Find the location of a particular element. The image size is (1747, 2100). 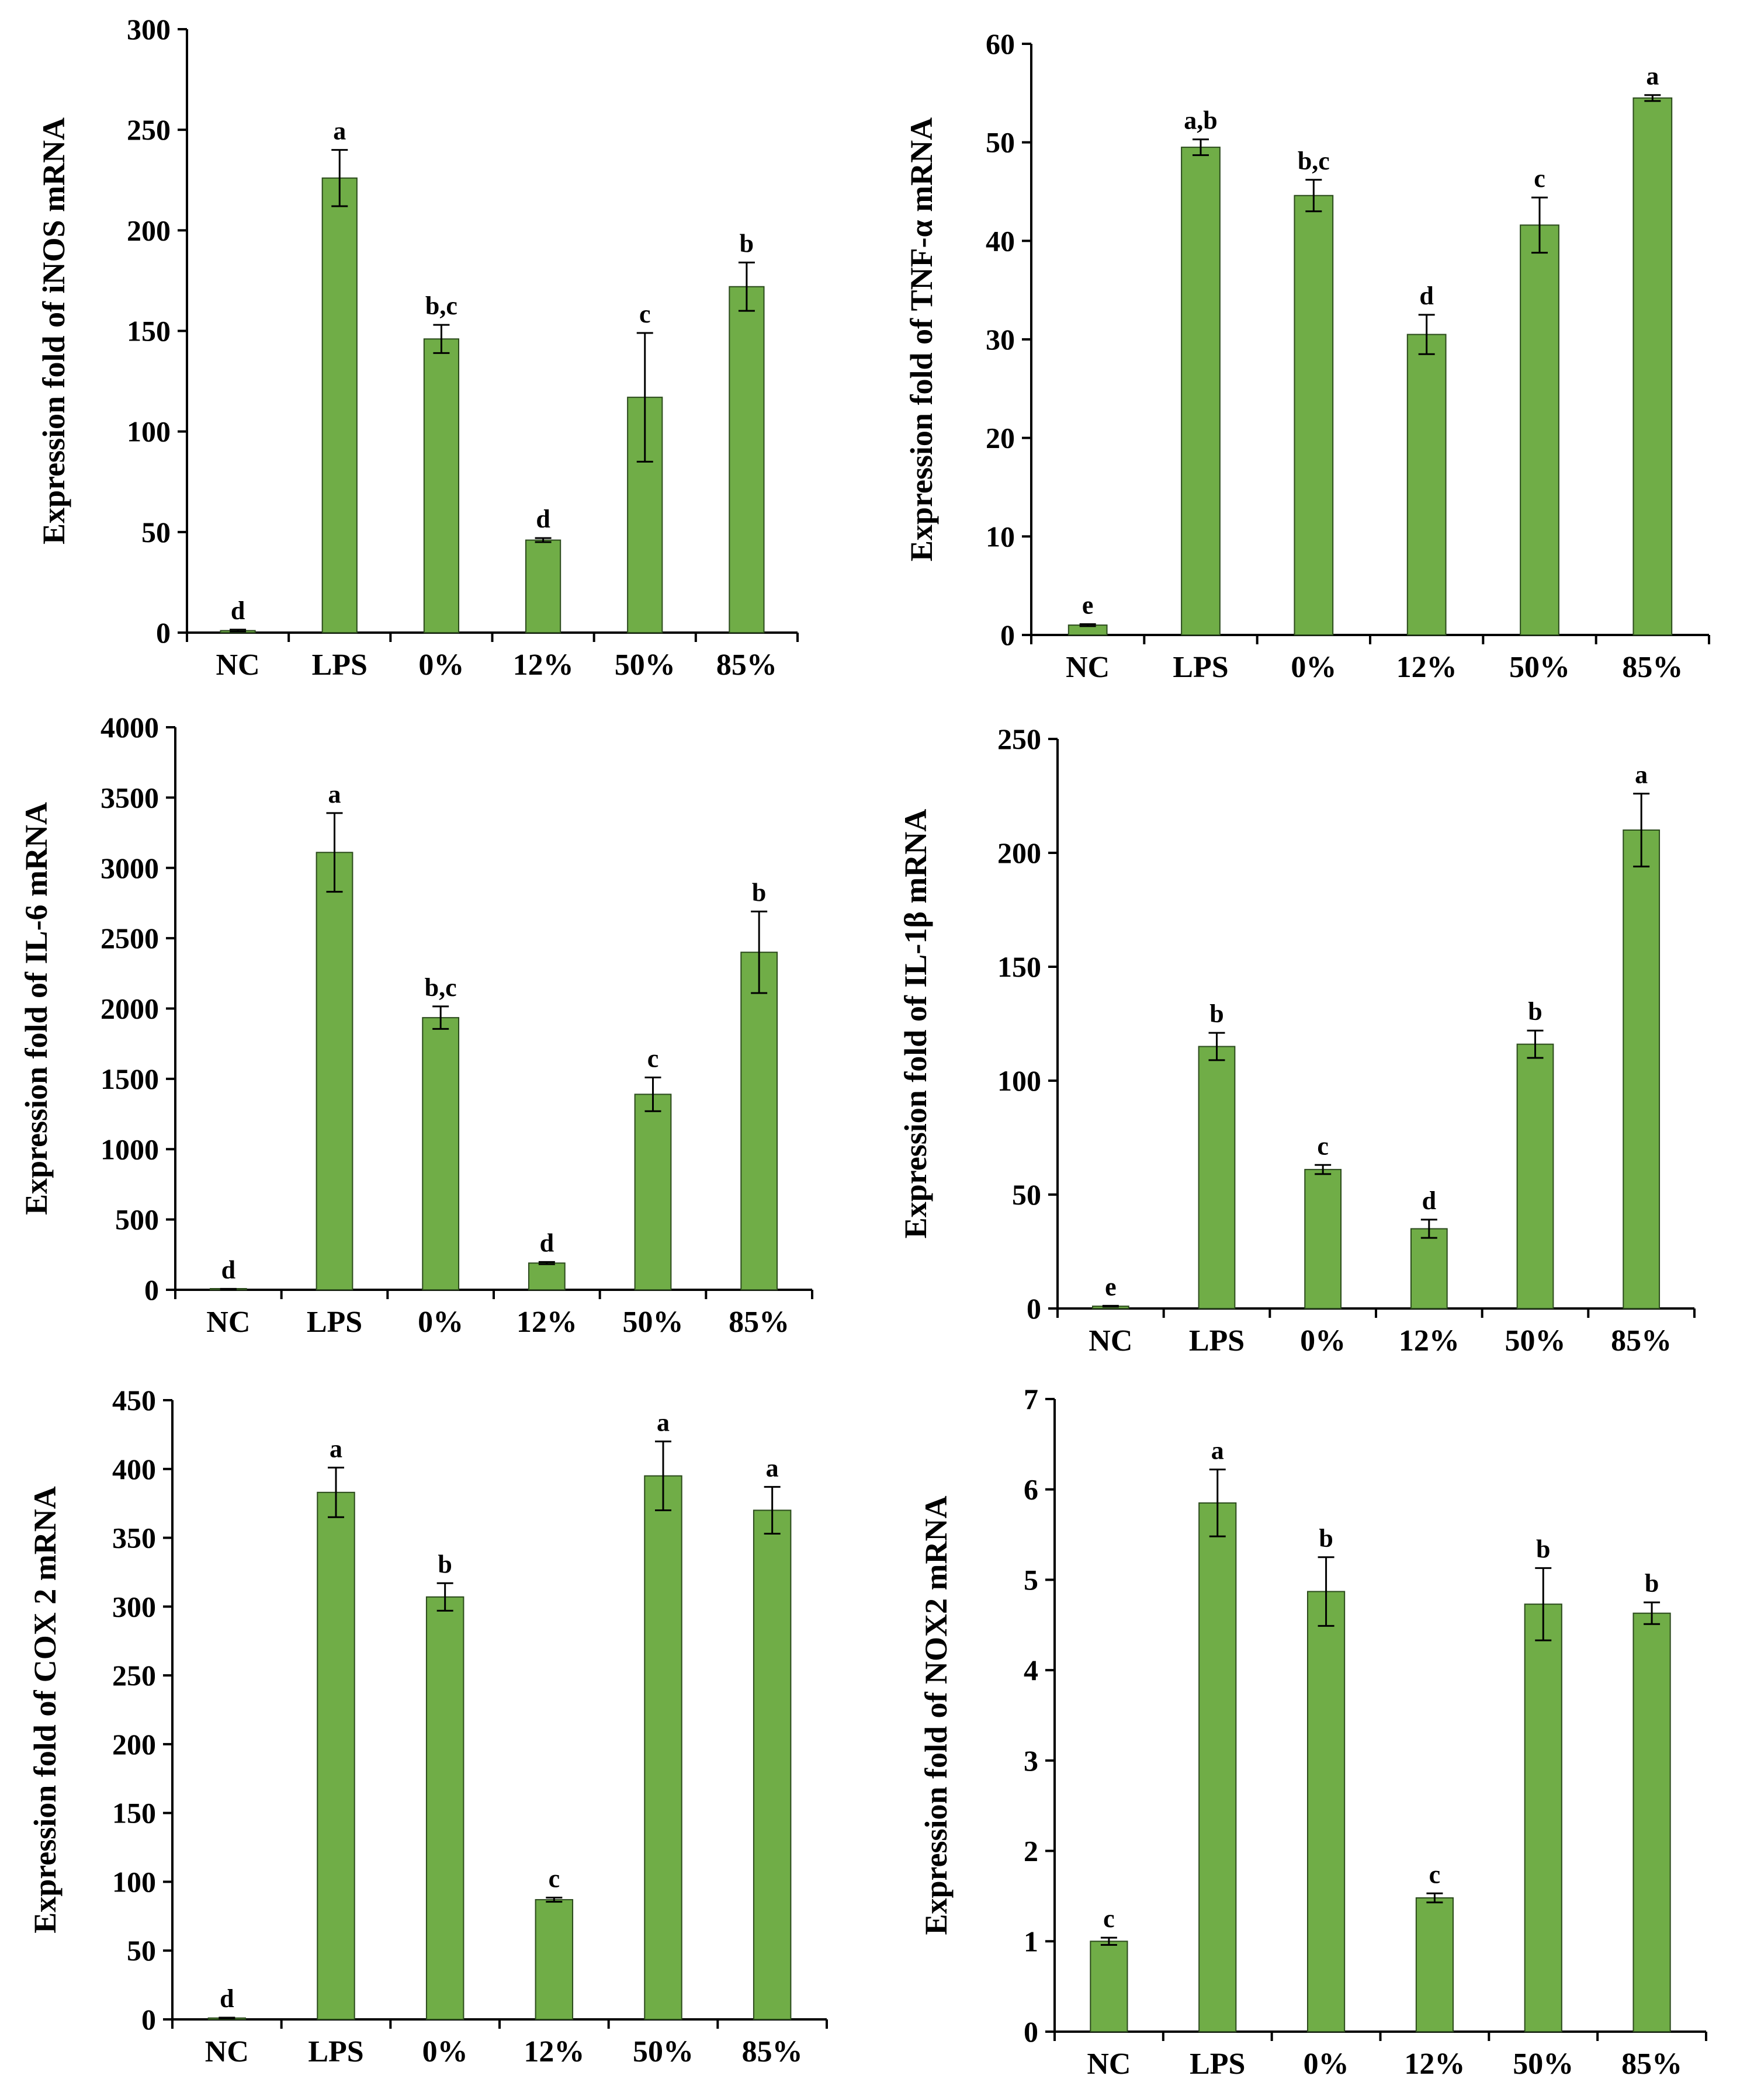

y-tick-label: 2 is located at coordinates (1031, 1851).